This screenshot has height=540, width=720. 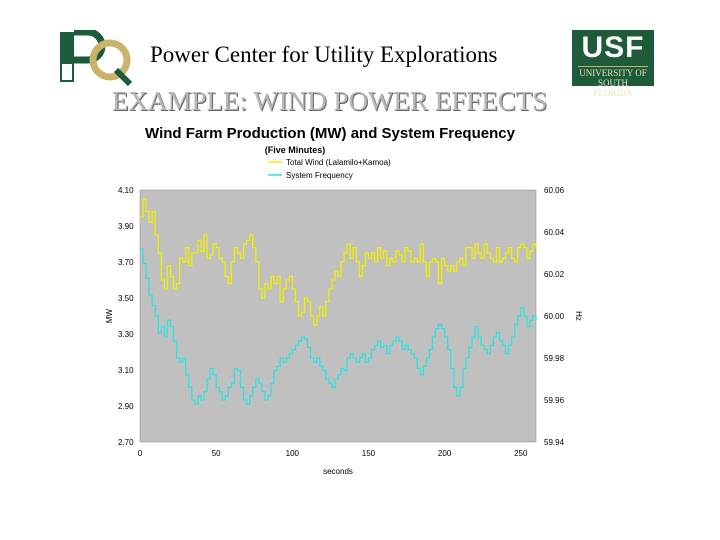 What do you see at coordinates (324, 54) in the screenshot?
I see `header-title: Power Center for Utility Explorations` at bounding box center [324, 54].